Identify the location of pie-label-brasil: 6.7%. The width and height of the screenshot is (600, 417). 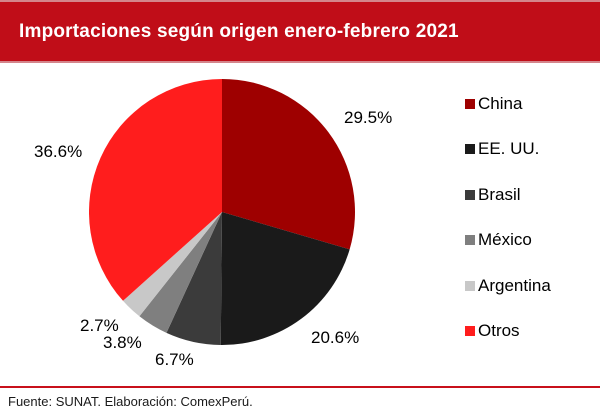
(174, 359).